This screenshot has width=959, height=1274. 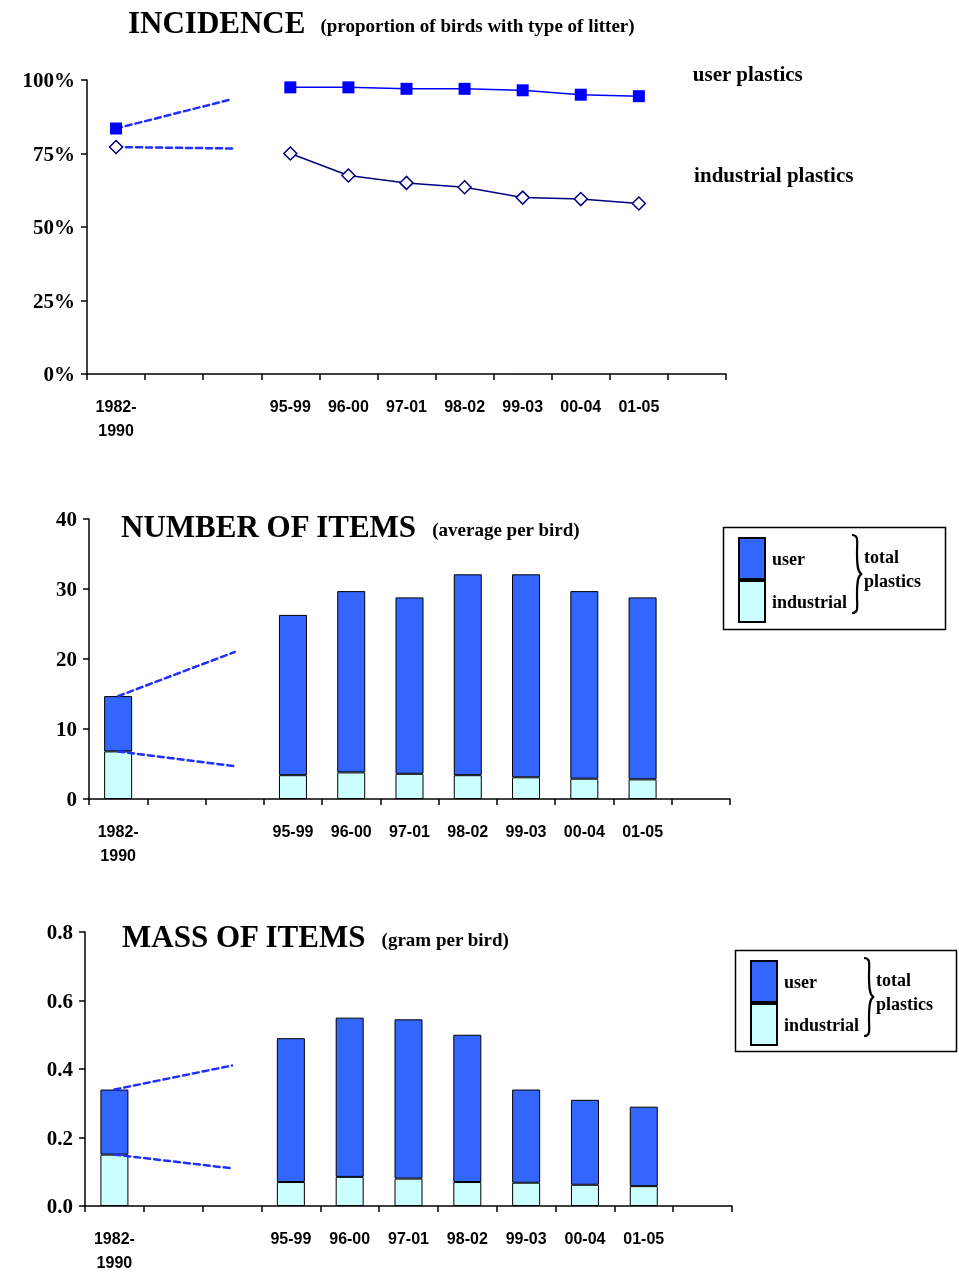 What do you see at coordinates (59, 932) in the screenshot?
I see `y-tick-label: 0.8` at bounding box center [59, 932].